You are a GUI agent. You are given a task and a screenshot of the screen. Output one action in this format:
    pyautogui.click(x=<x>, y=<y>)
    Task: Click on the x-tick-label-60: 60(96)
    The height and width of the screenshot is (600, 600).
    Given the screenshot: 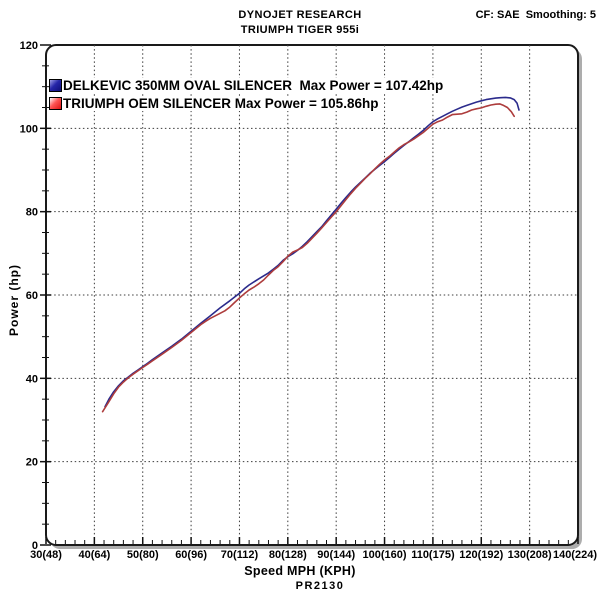 What is the action you would take?
    pyautogui.click(x=191, y=555)
    